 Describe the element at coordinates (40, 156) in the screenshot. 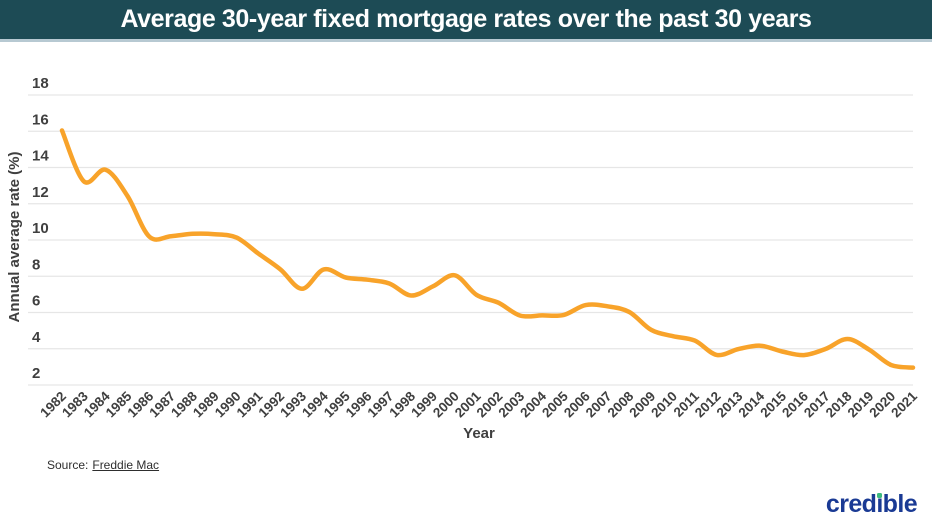

I see `y-tick-label: 14` at that location.